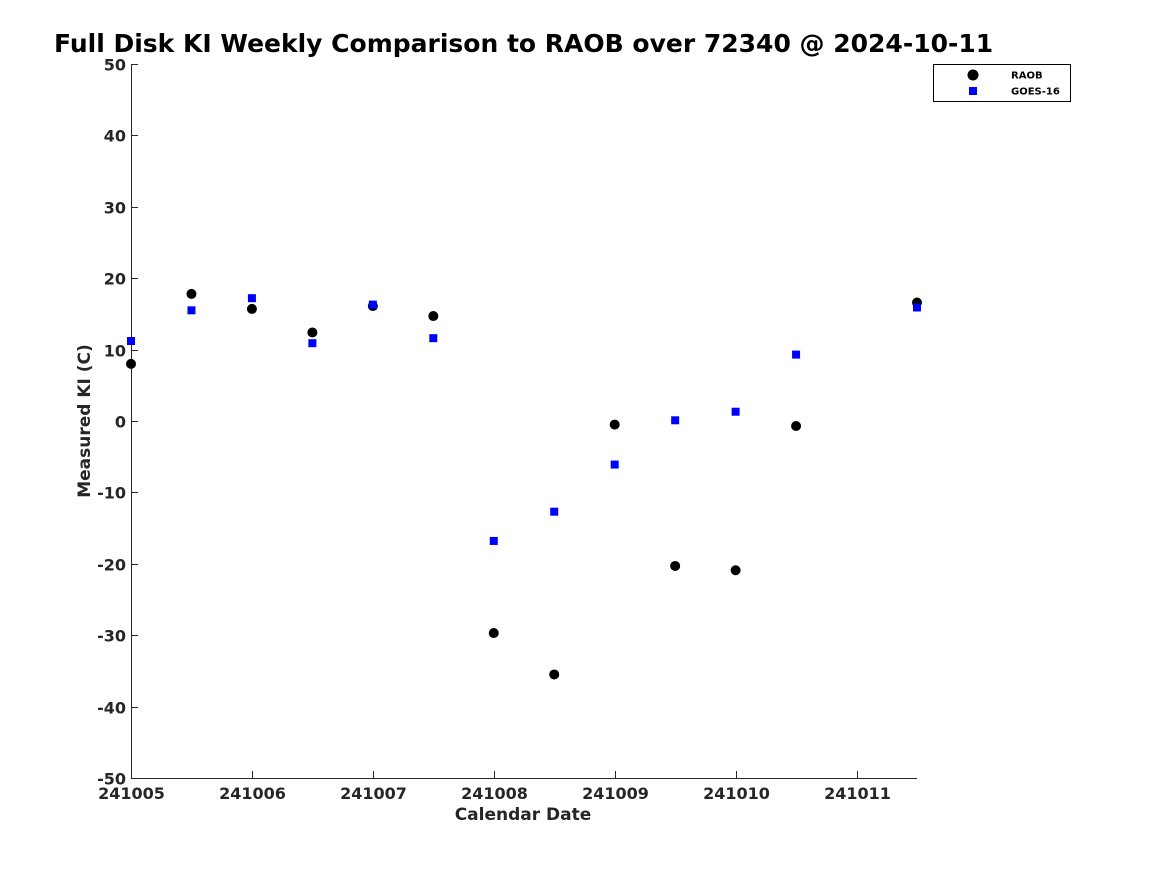  Describe the element at coordinates (373, 793) in the screenshot. I see `x-tick-label: 241007` at that location.